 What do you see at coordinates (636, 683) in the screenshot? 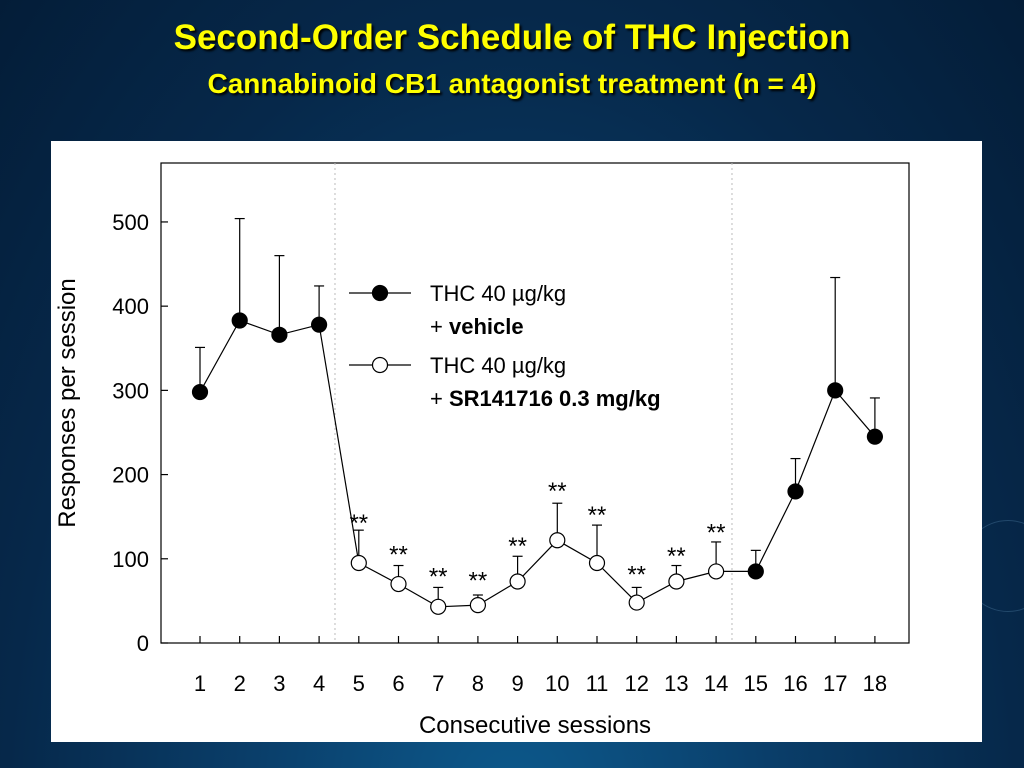
I see `x-tick-label: 12` at bounding box center [636, 683].